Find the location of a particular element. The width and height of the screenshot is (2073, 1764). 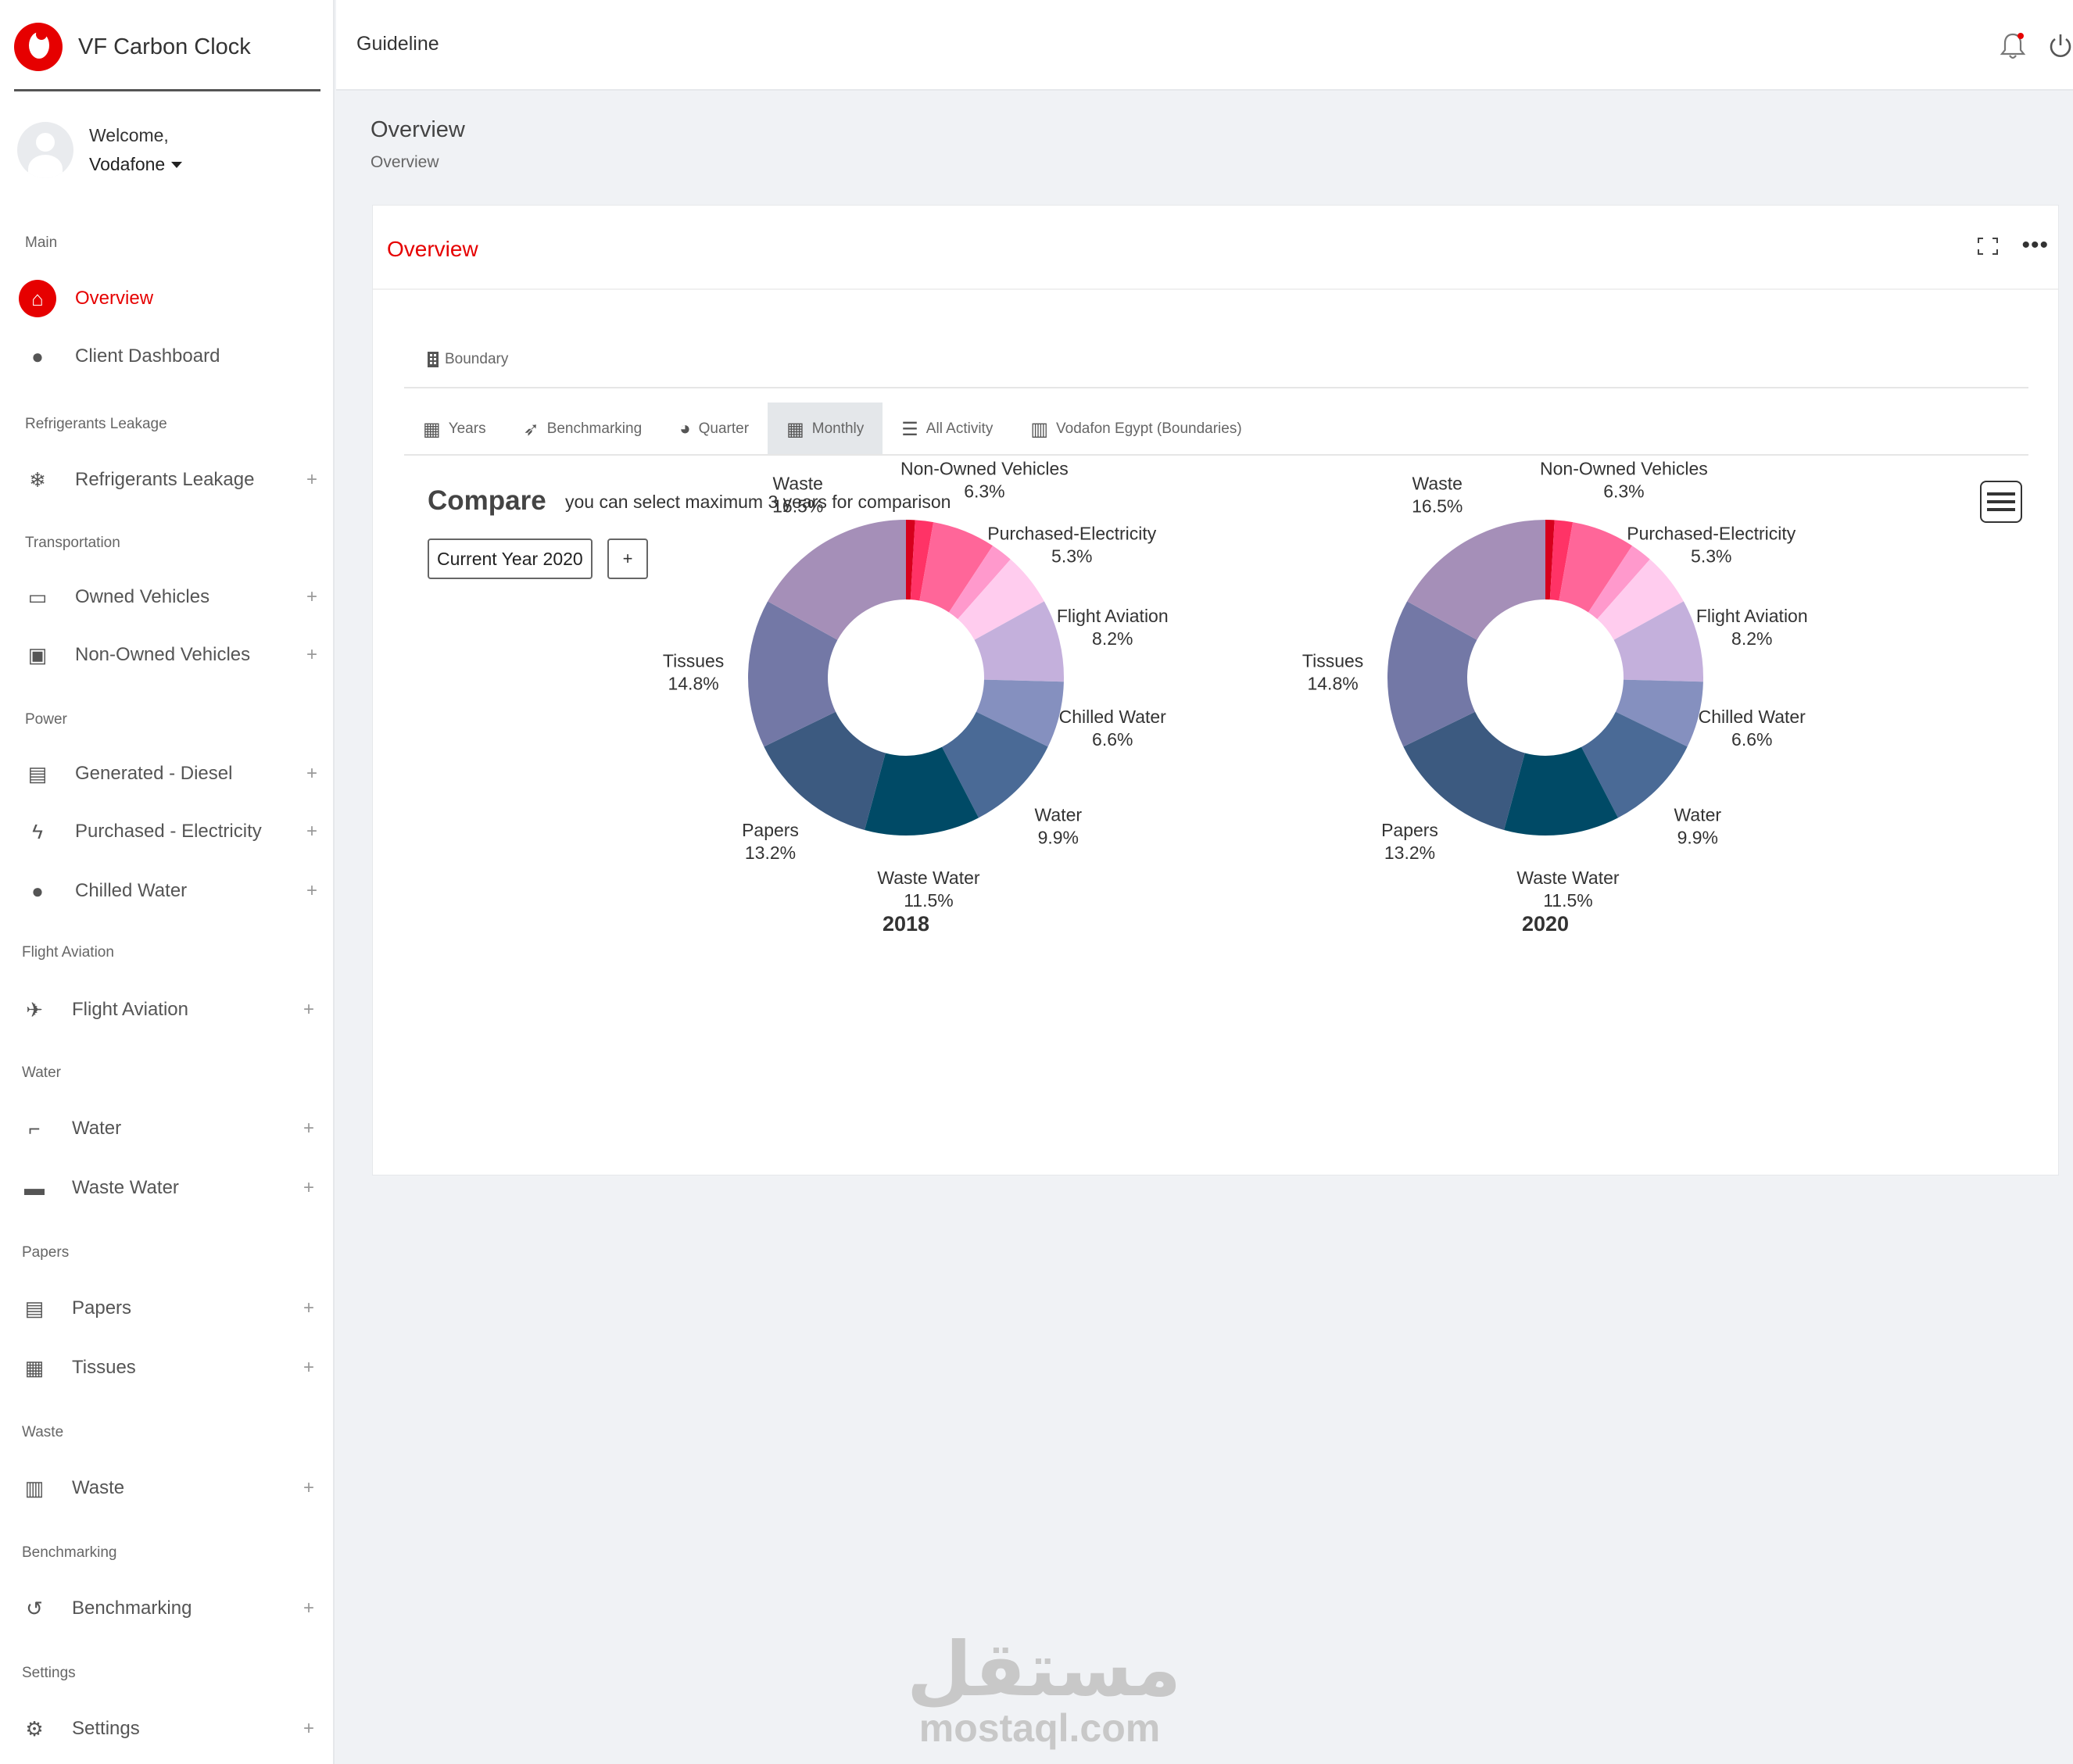

boundary-divider is located at coordinates (1216, 387).